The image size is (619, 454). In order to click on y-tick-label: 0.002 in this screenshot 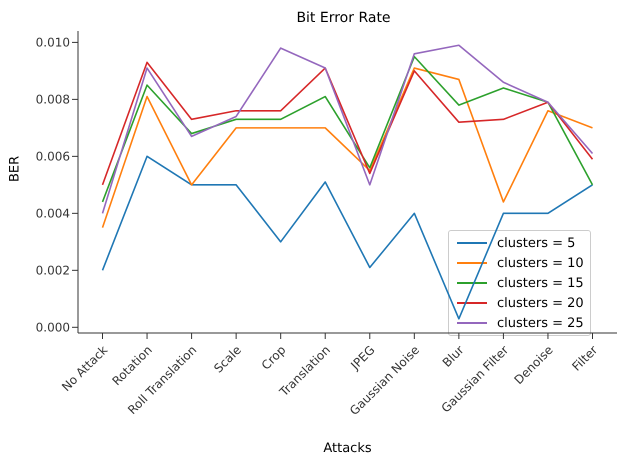, I will do `click(53, 271)`.